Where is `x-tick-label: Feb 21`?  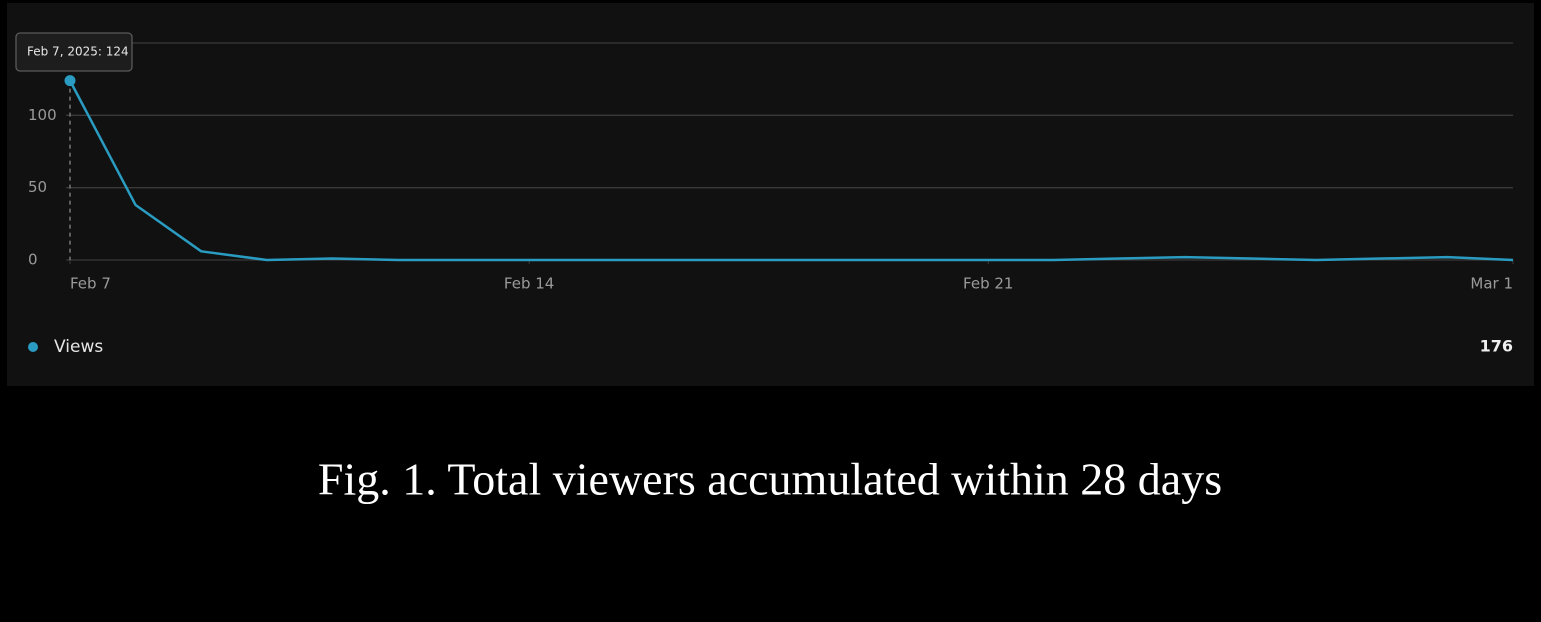 x-tick-label: Feb 21 is located at coordinates (988, 284).